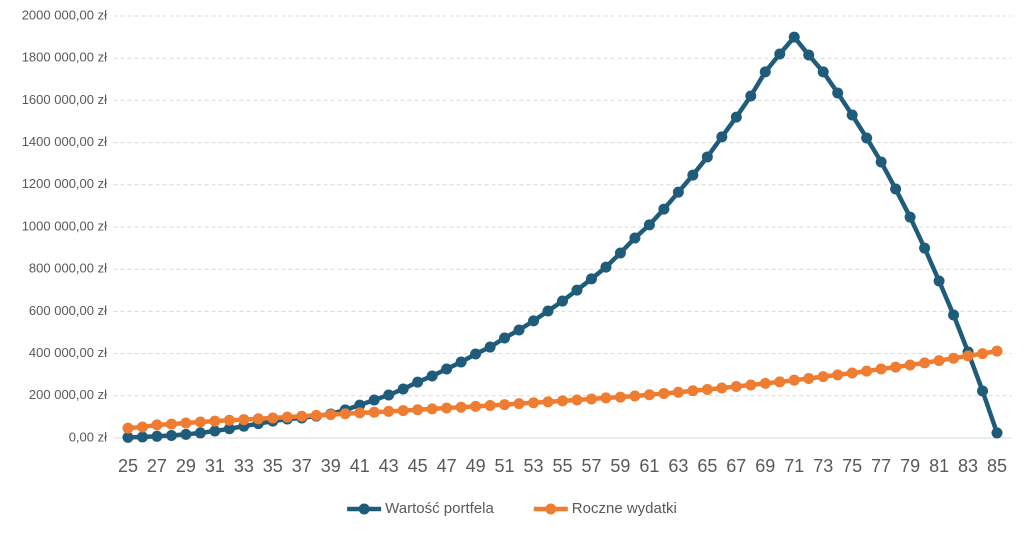 Image resolution: width=1024 pixels, height=538 pixels. What do you see at coordinates (439, 508) in the screenshot?
I see `legend-label: Wartość portfela` at bounding box center [439, 508].